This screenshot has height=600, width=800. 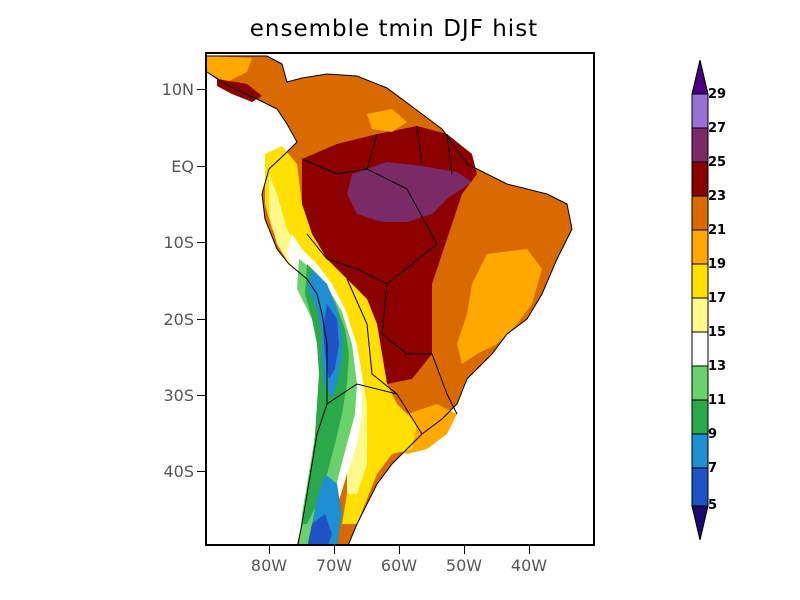 What do you see at coordinates (717, 230) in the screenshot?
I see `colorbar-label: 21` at bounding box center [717, 230].